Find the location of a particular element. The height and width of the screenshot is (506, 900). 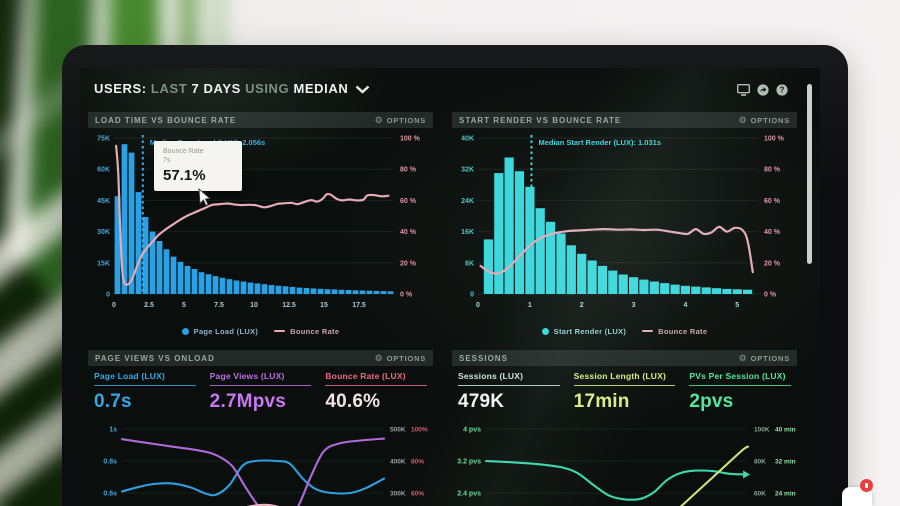

svg-text: 8K is located at coordinates (469, 263).